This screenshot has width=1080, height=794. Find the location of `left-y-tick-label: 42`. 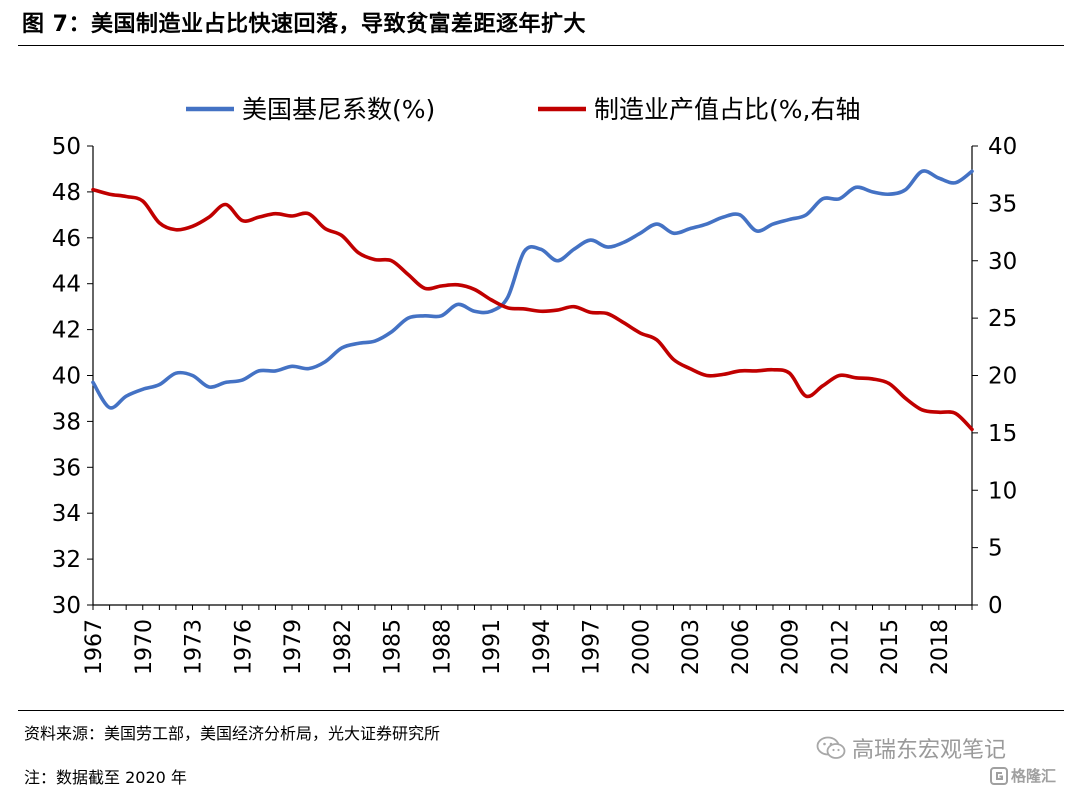

left-y-tick-label: 42 is located at coordinates (66, 331).